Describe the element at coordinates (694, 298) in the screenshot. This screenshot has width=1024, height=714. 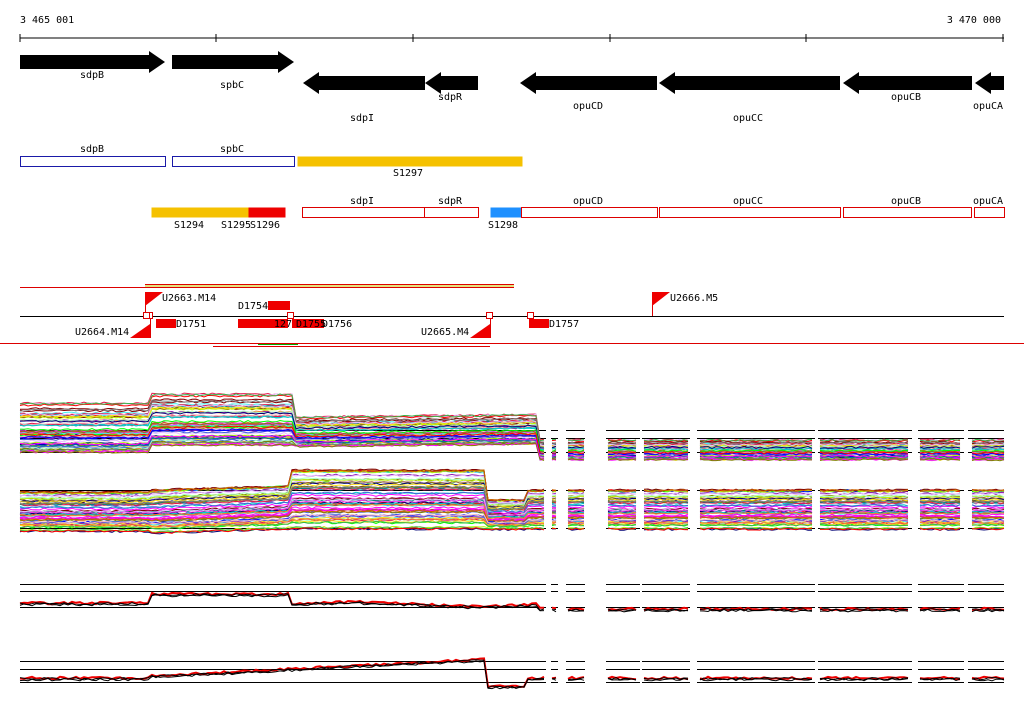
I see `promoter-label: U2666.M5` at that location.